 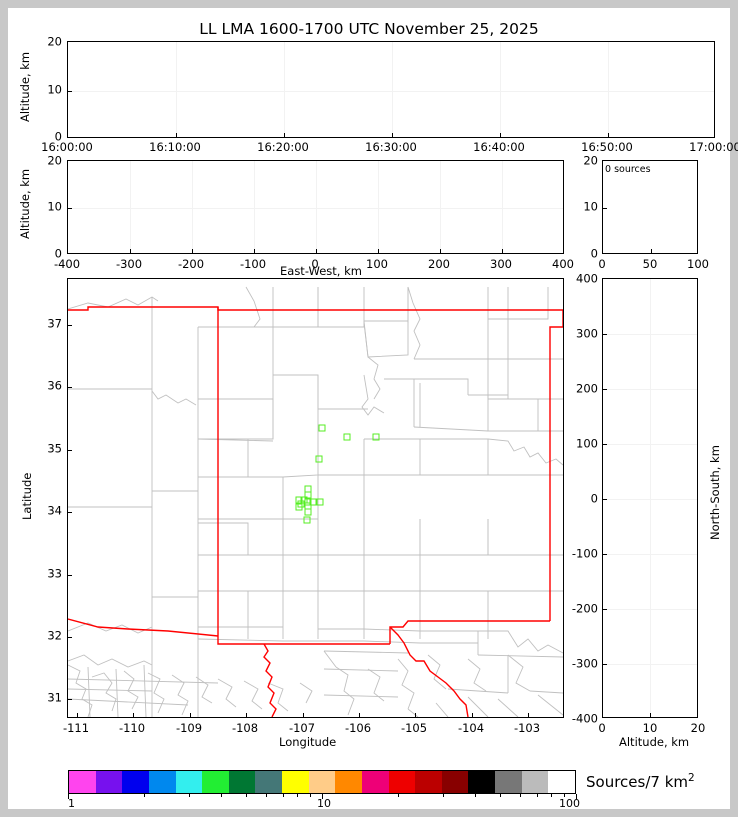 What do you see at coordinates (175, 147) in the screenshot?
I see `xtick-label: 16:10:00` at bounding box center [175, 147].